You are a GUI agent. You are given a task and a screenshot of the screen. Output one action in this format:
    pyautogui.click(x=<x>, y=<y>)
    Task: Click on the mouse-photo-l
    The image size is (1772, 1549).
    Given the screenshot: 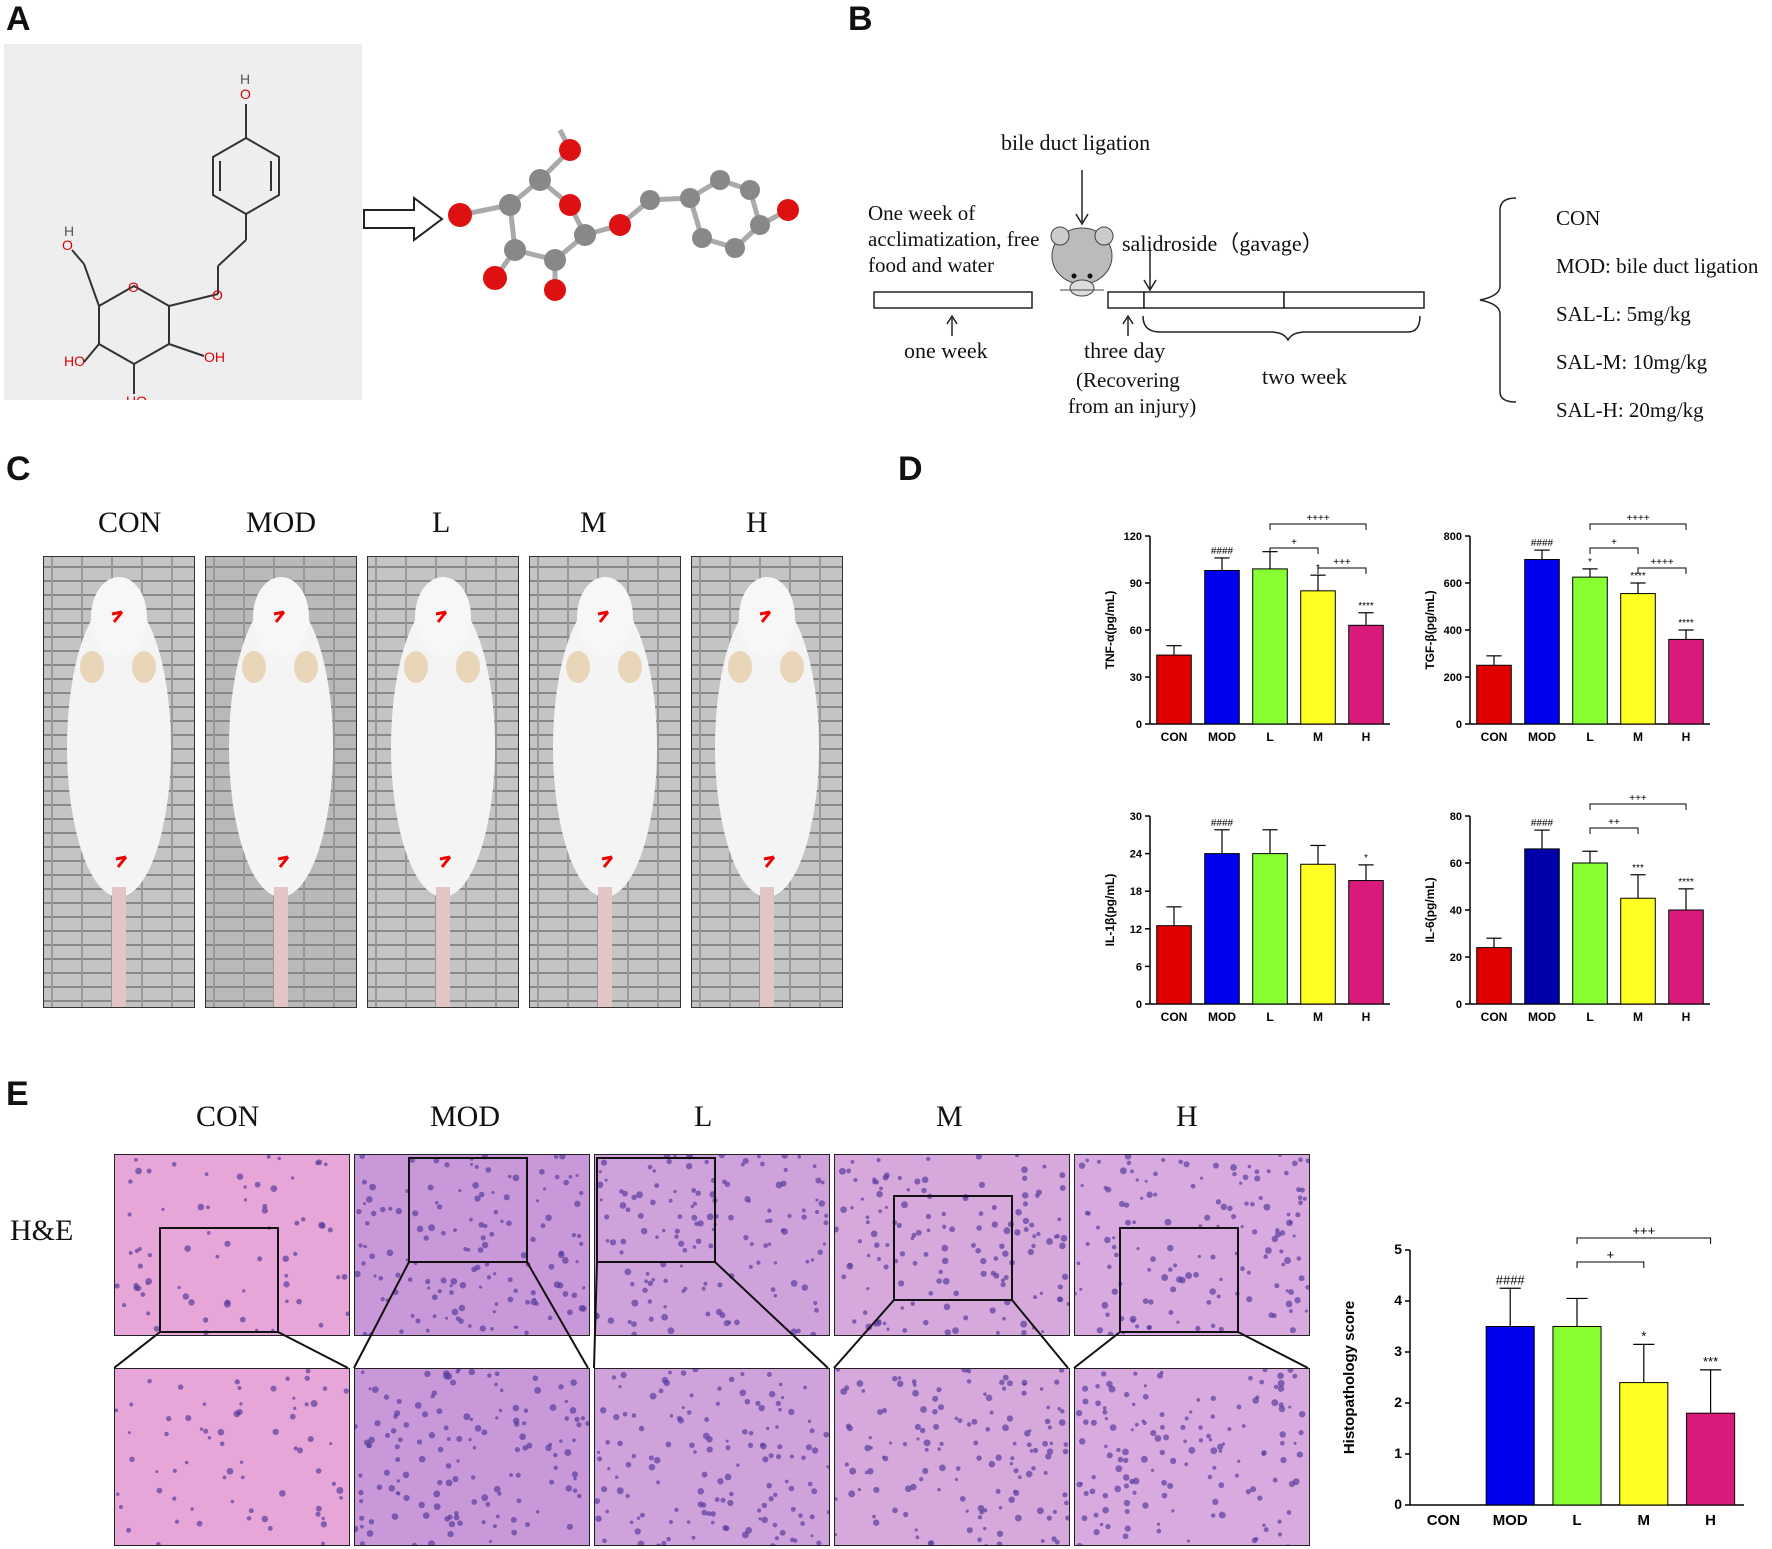 What is the action you would take?
    pyautogui.click(x=443, y=782)
    